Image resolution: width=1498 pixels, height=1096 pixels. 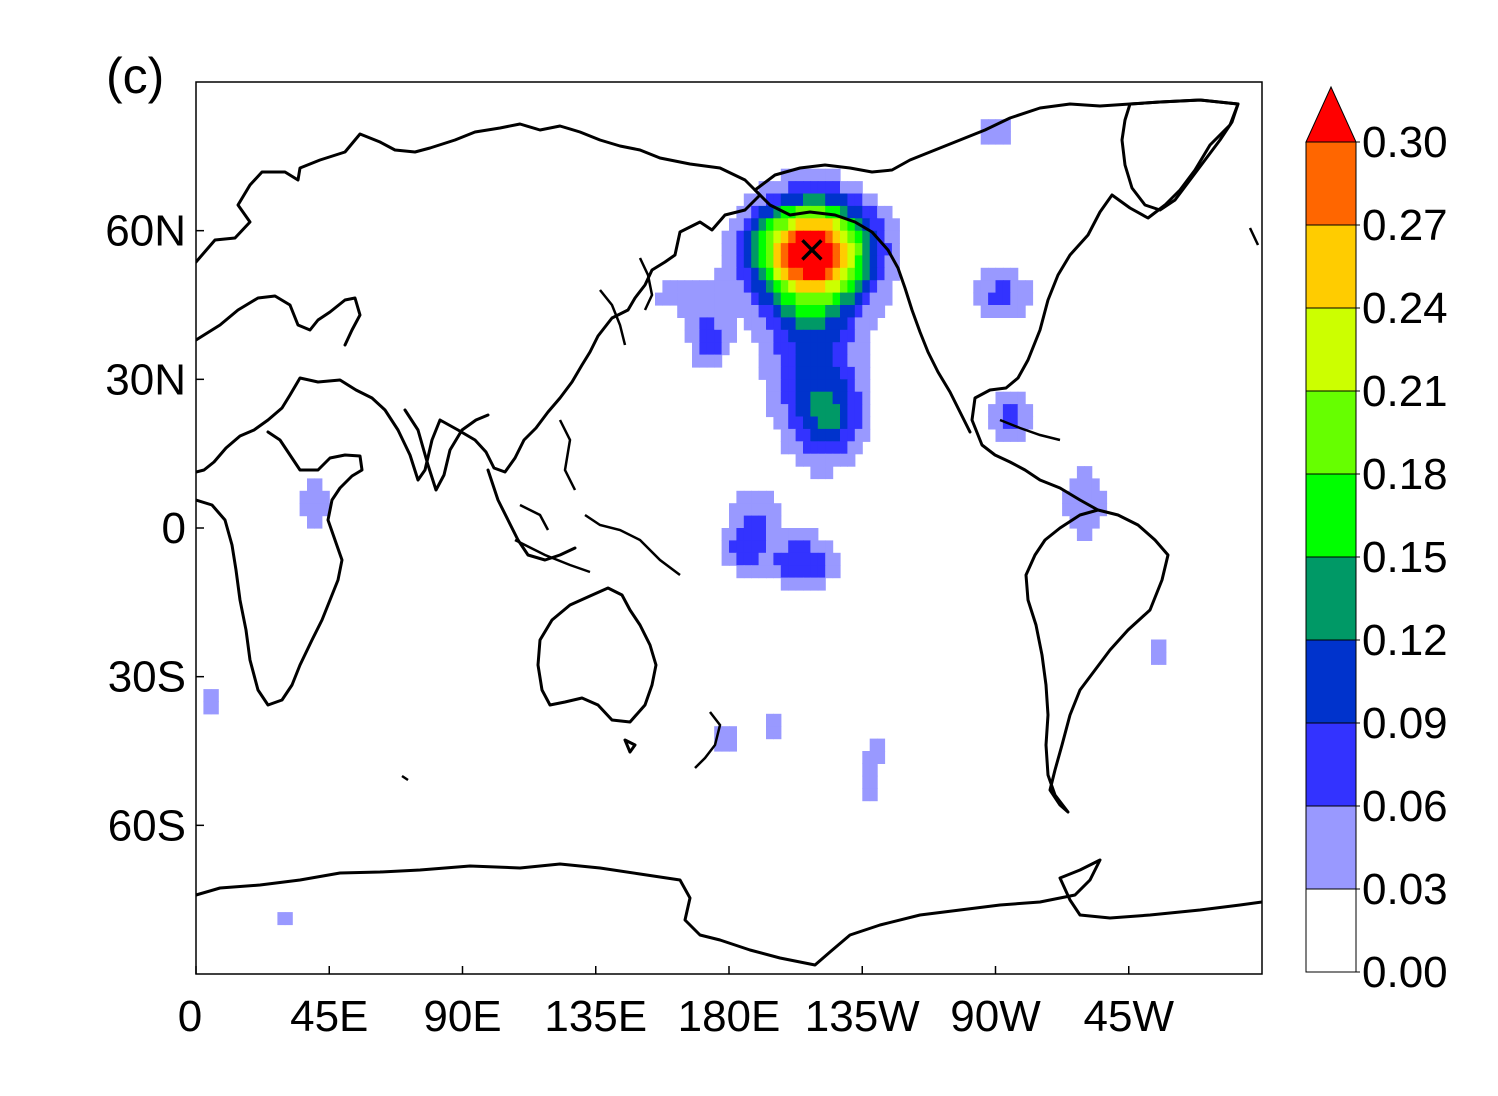 I want to click on colorbar-label: 0.12, so click(x=1405, y=640).